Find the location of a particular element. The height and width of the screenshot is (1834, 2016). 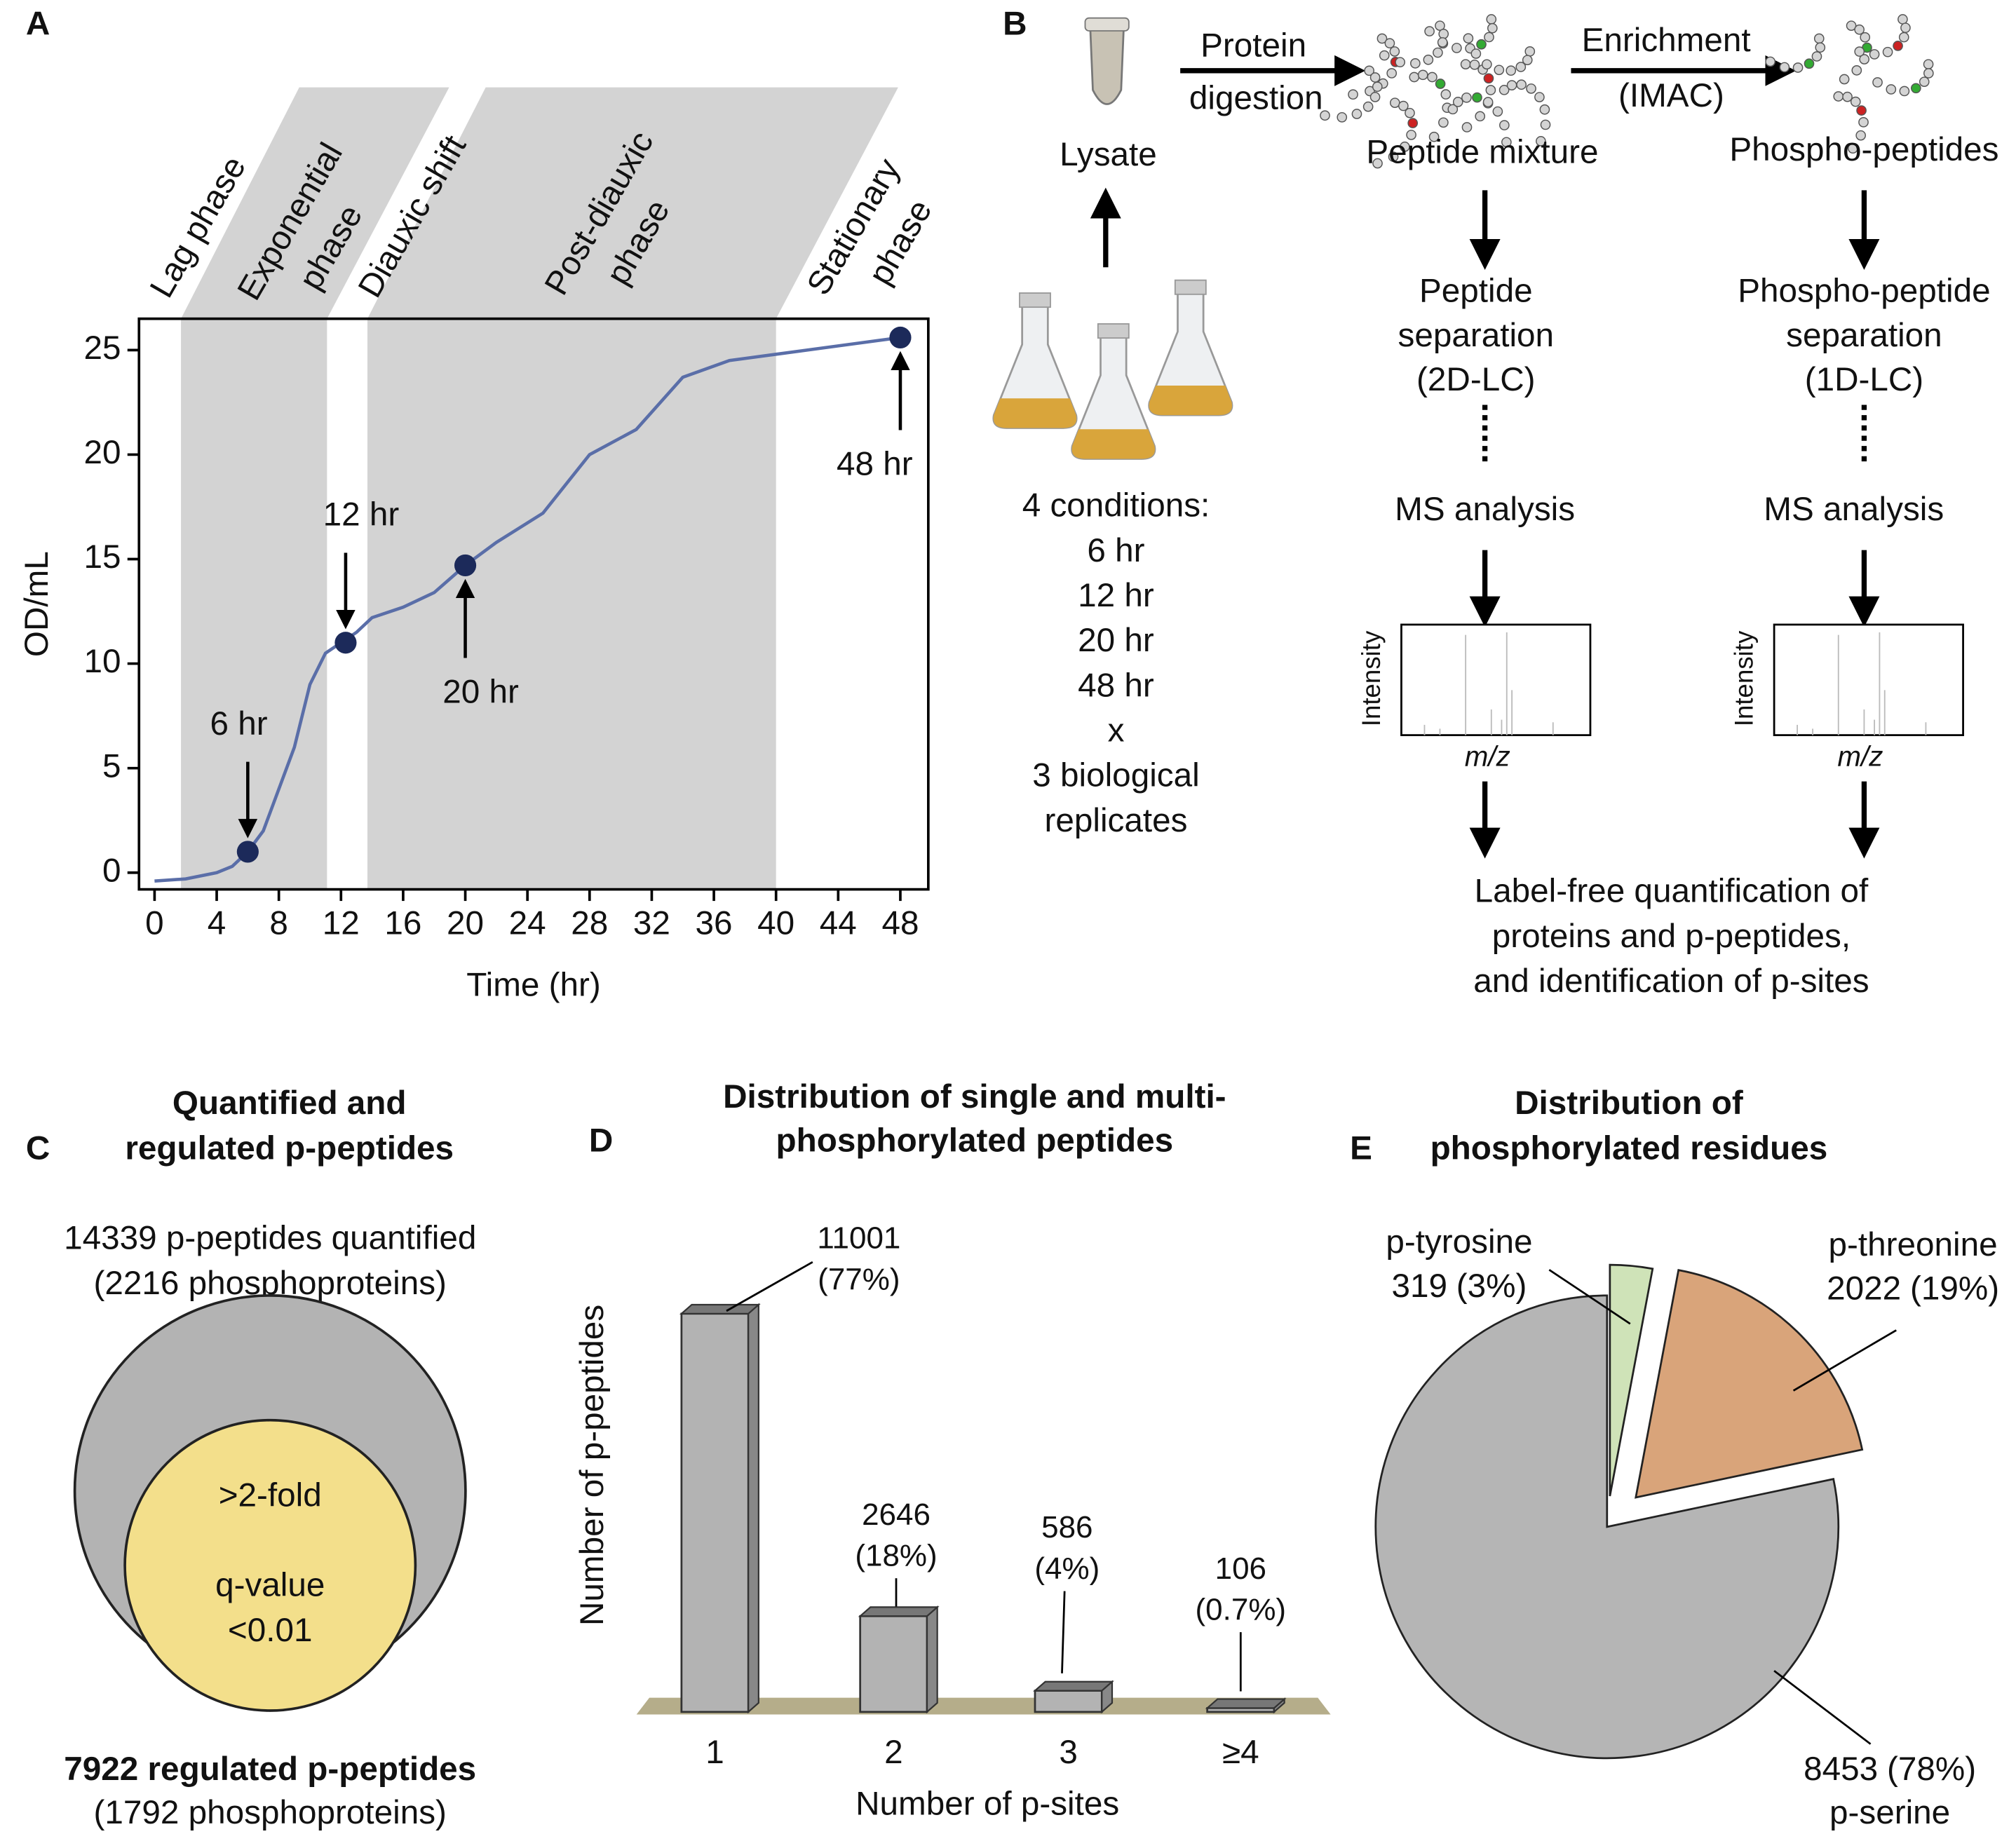

y-axis-label: Number of p-peptides is located at coordinates (592, 1466).